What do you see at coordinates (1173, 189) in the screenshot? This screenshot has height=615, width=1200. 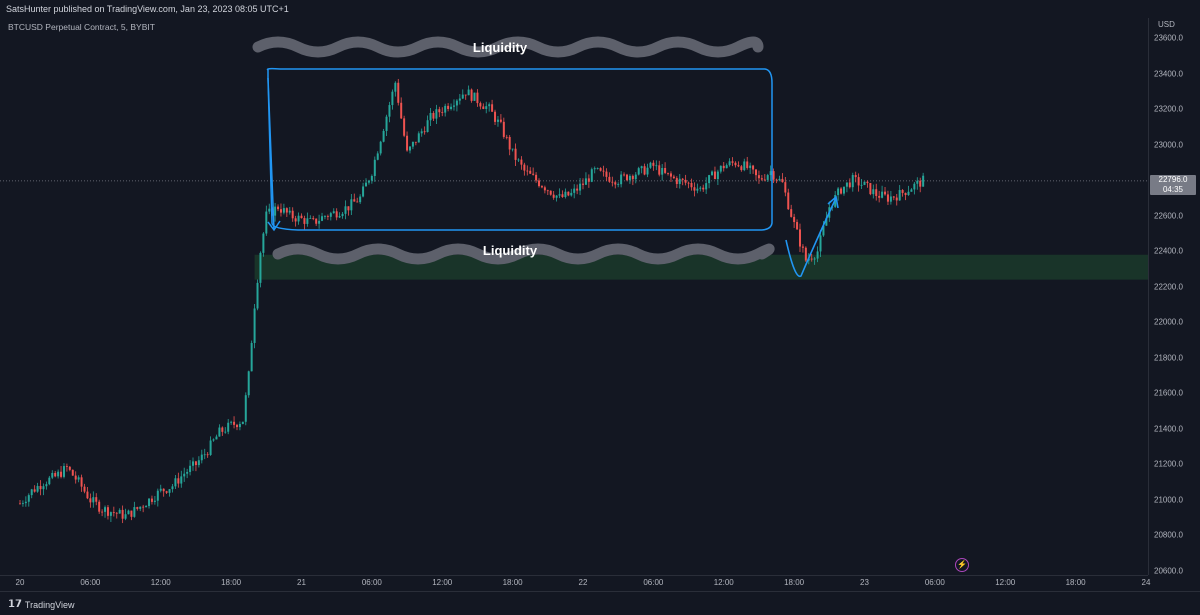 I see `countdown-timer: 04:35` at bounding box center [1173, 189].